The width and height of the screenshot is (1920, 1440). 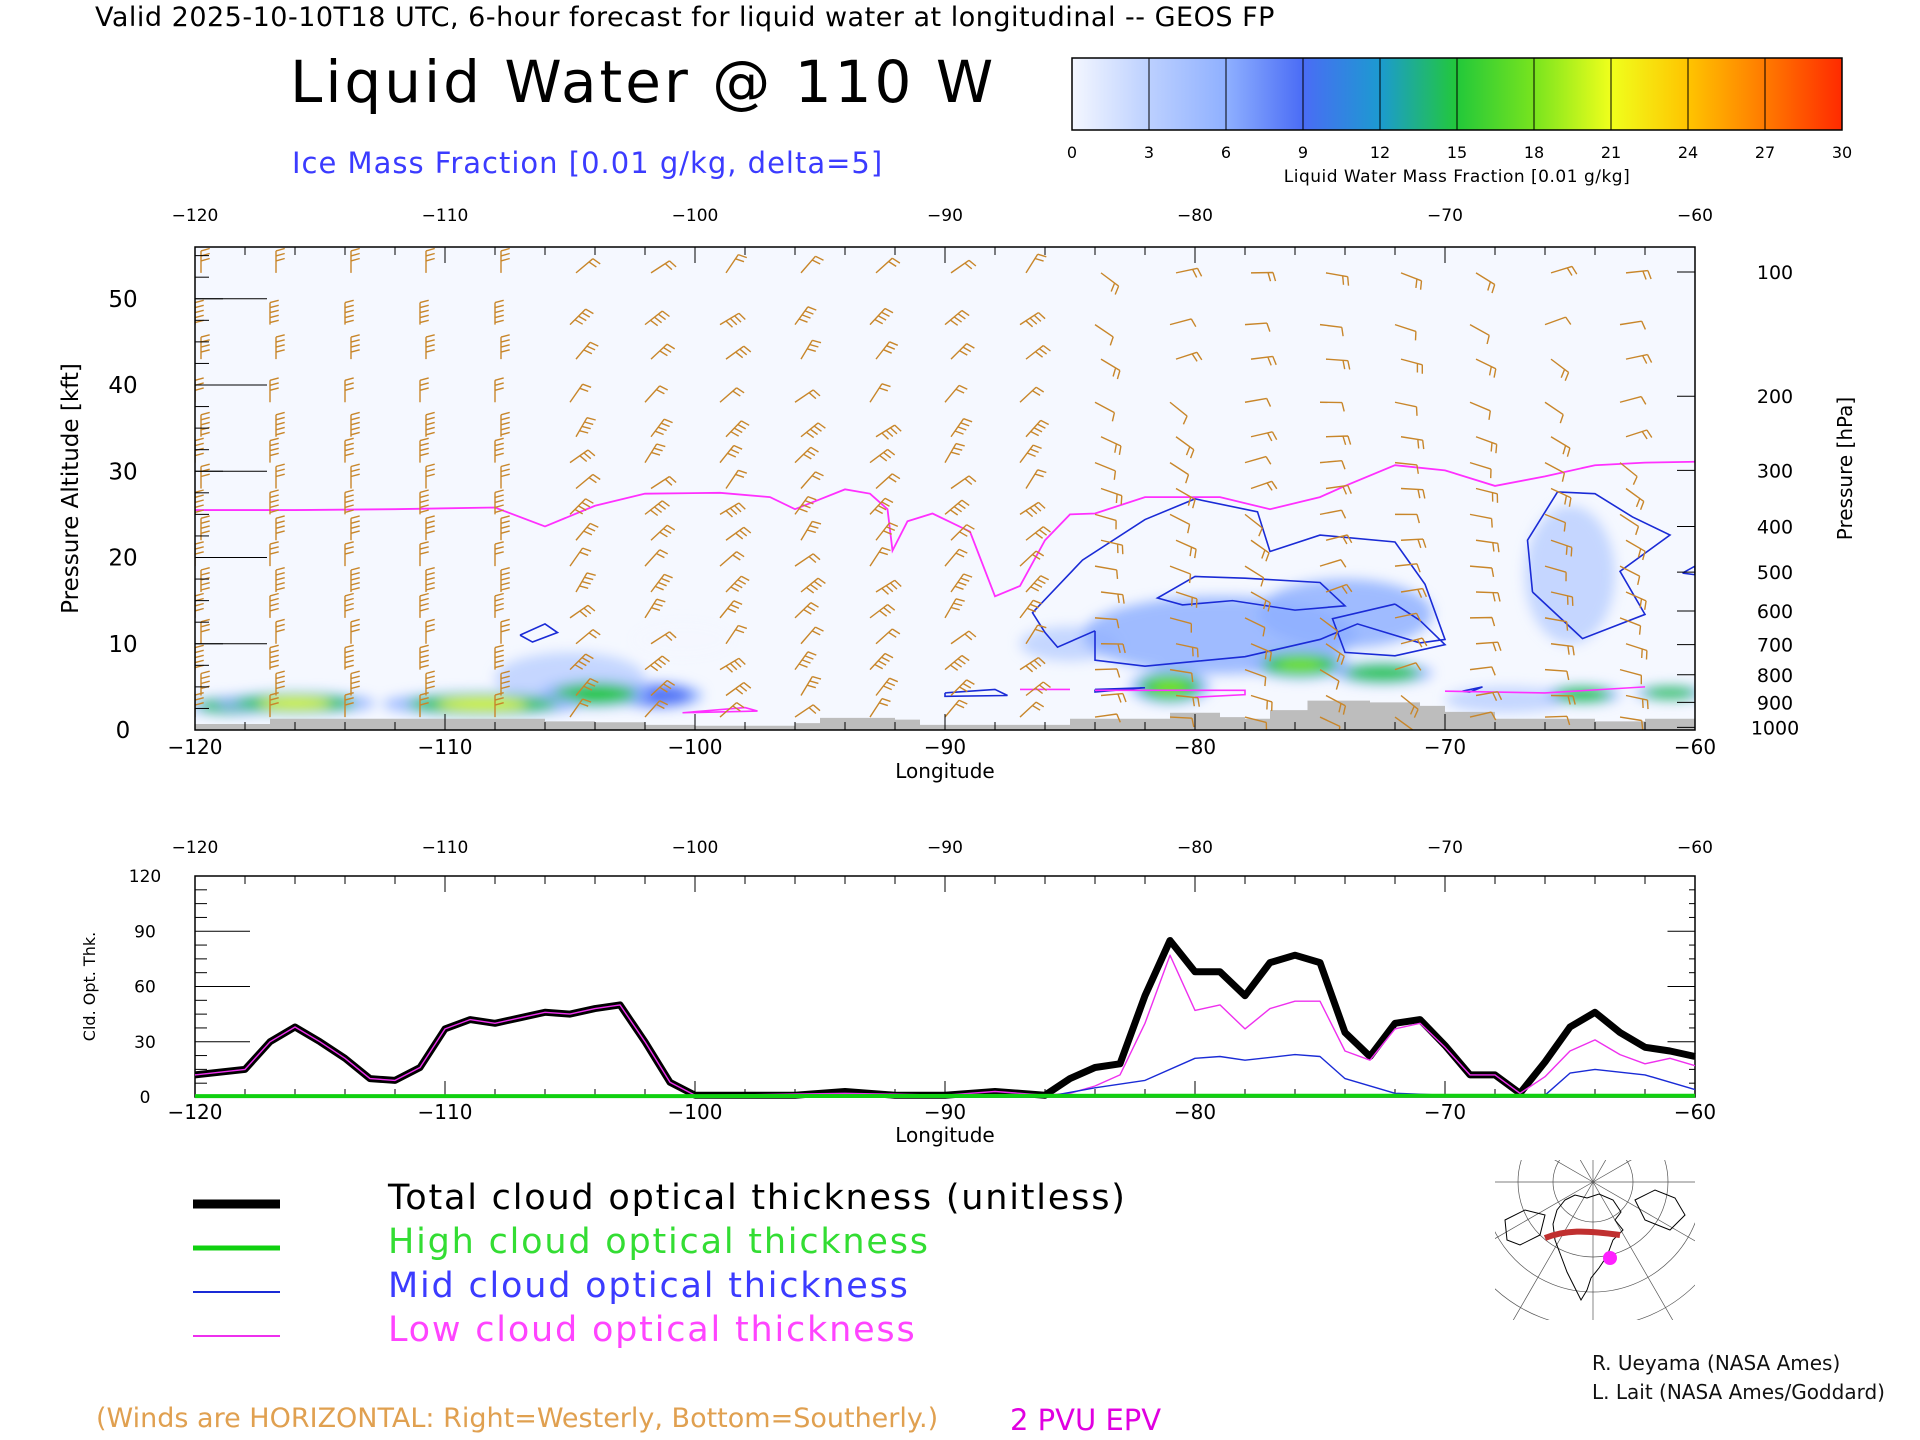 What do you see at coordinates (1695, 216) in the screenshot?
I see `x-top-tick-label: −60` at bounding box center [1695, 216].